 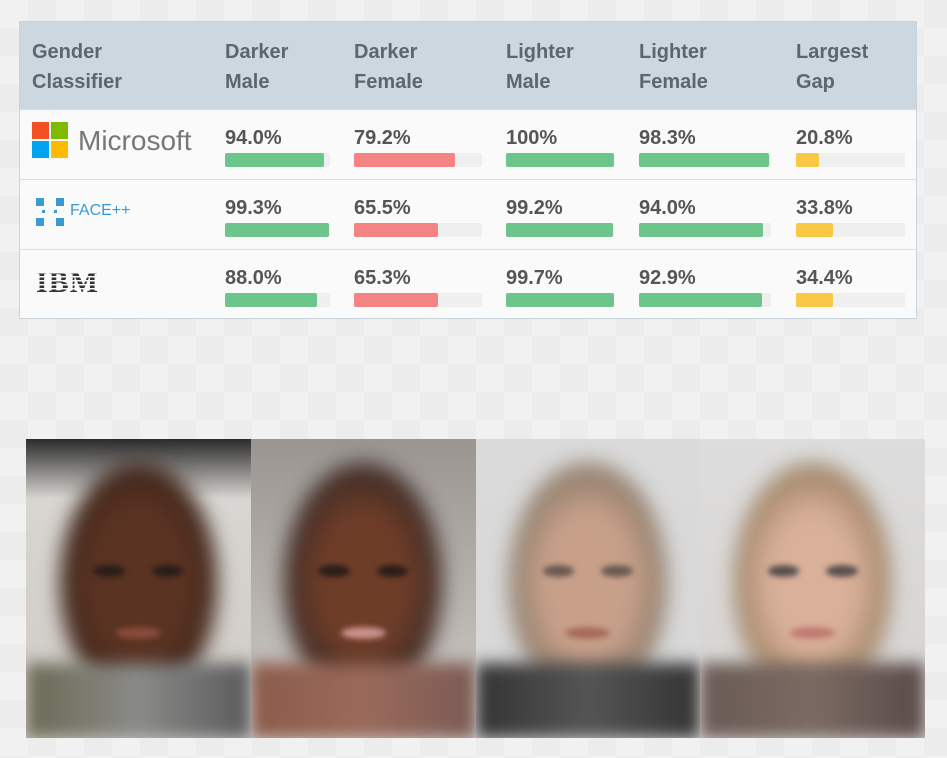 I want to click on value-label: 65.5%, so click(x=382, y=208).